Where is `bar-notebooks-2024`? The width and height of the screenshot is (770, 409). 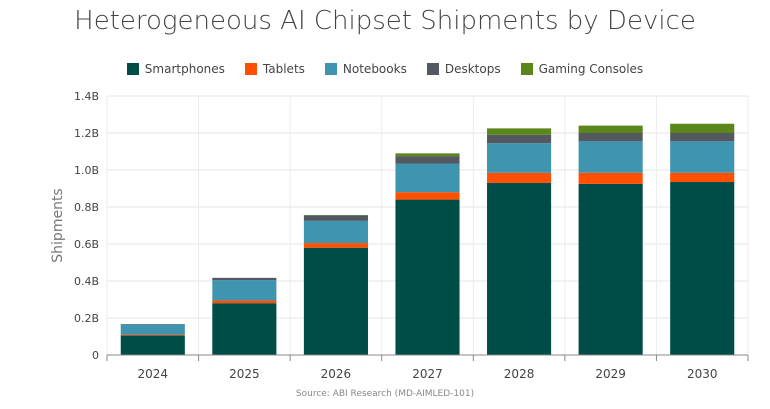
bar-notebooks-2024 is located at coordinates (152, 329).